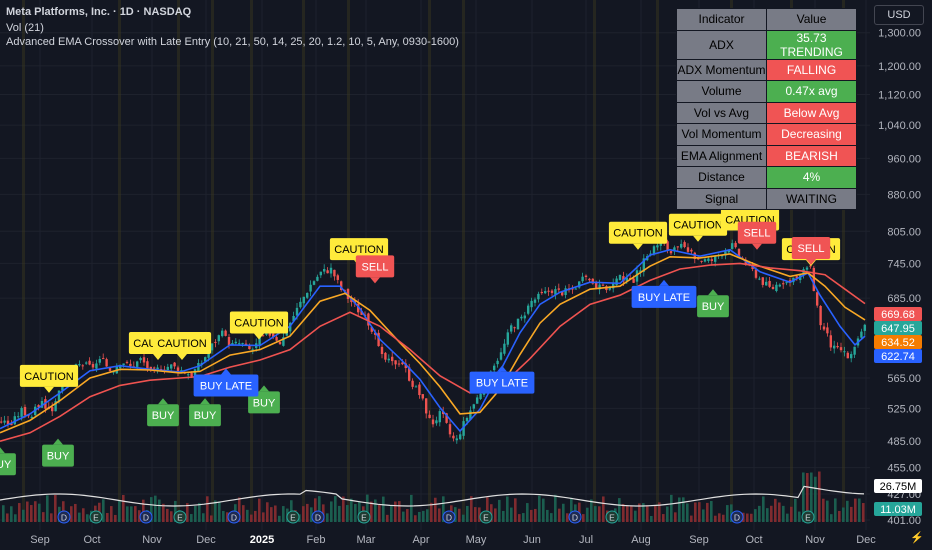 The height and width of the screenshot is (550, 932). I want to click on x-tick-label: Jun, so click(532, 540).